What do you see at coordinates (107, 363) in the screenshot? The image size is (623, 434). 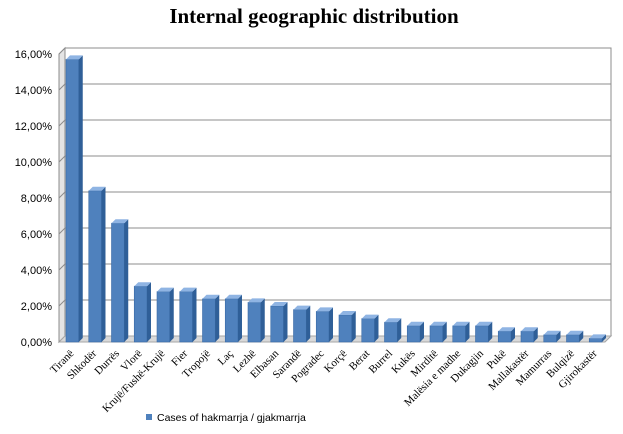 I see `x-tick-label: Durrës` at bounding box center [107, 363].